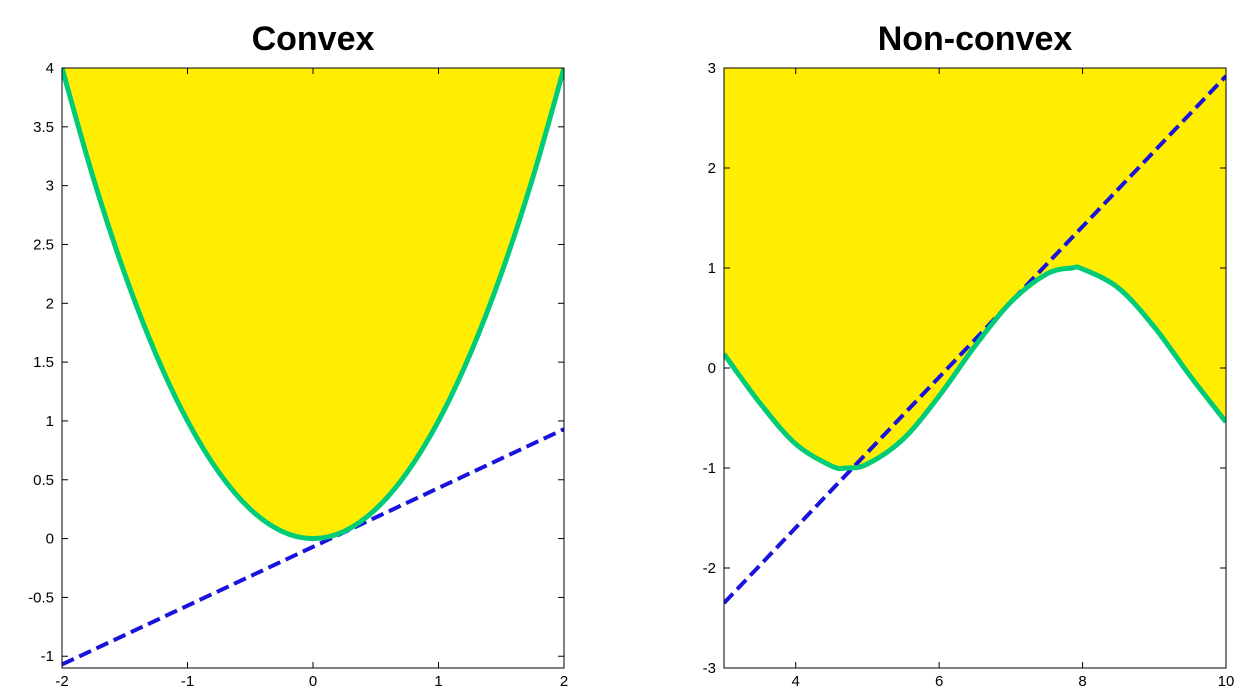 The width and height of the screenshot is (1245, 700). What do you see at coordinates (50, 68) in the screenshot?
I see `y-tick-label: 4` at bounding box center [50, 68].